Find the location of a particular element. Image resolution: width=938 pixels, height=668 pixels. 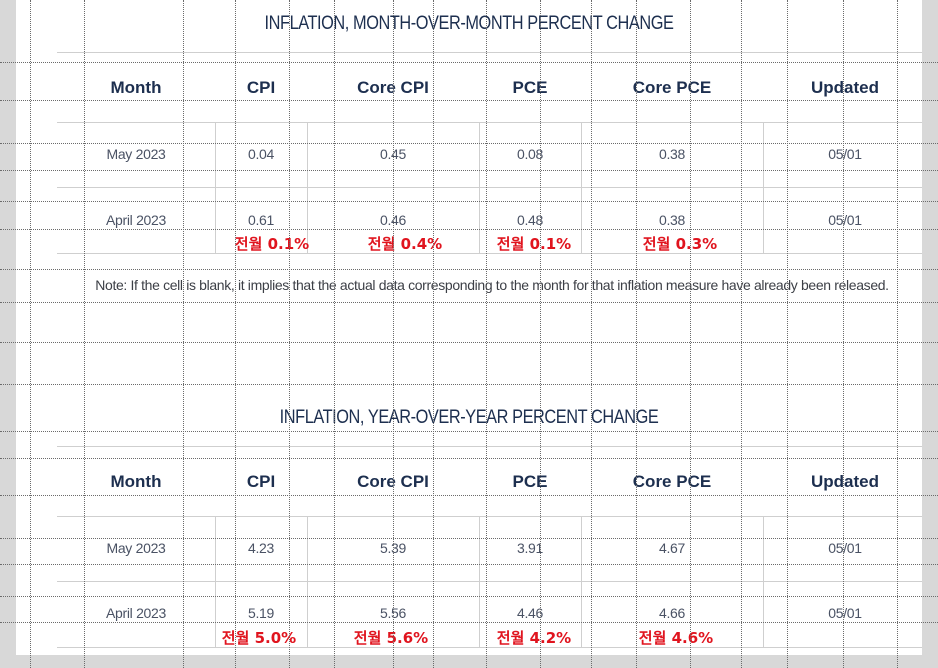

yoy-header-pce: PCE is located at coordinates (530, 481).